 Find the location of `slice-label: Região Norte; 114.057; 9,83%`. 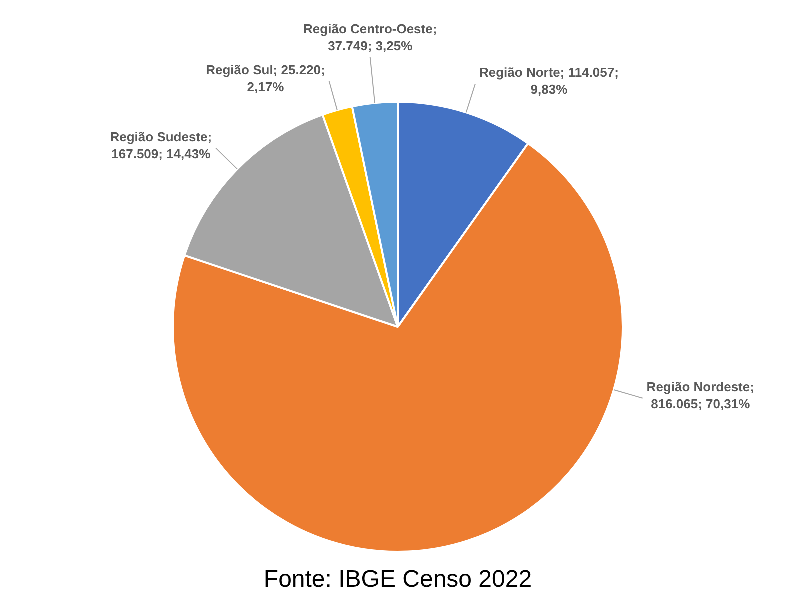

slice-label: Região Norte; 114.057; 9,83% is located at coordinates (549, 81).